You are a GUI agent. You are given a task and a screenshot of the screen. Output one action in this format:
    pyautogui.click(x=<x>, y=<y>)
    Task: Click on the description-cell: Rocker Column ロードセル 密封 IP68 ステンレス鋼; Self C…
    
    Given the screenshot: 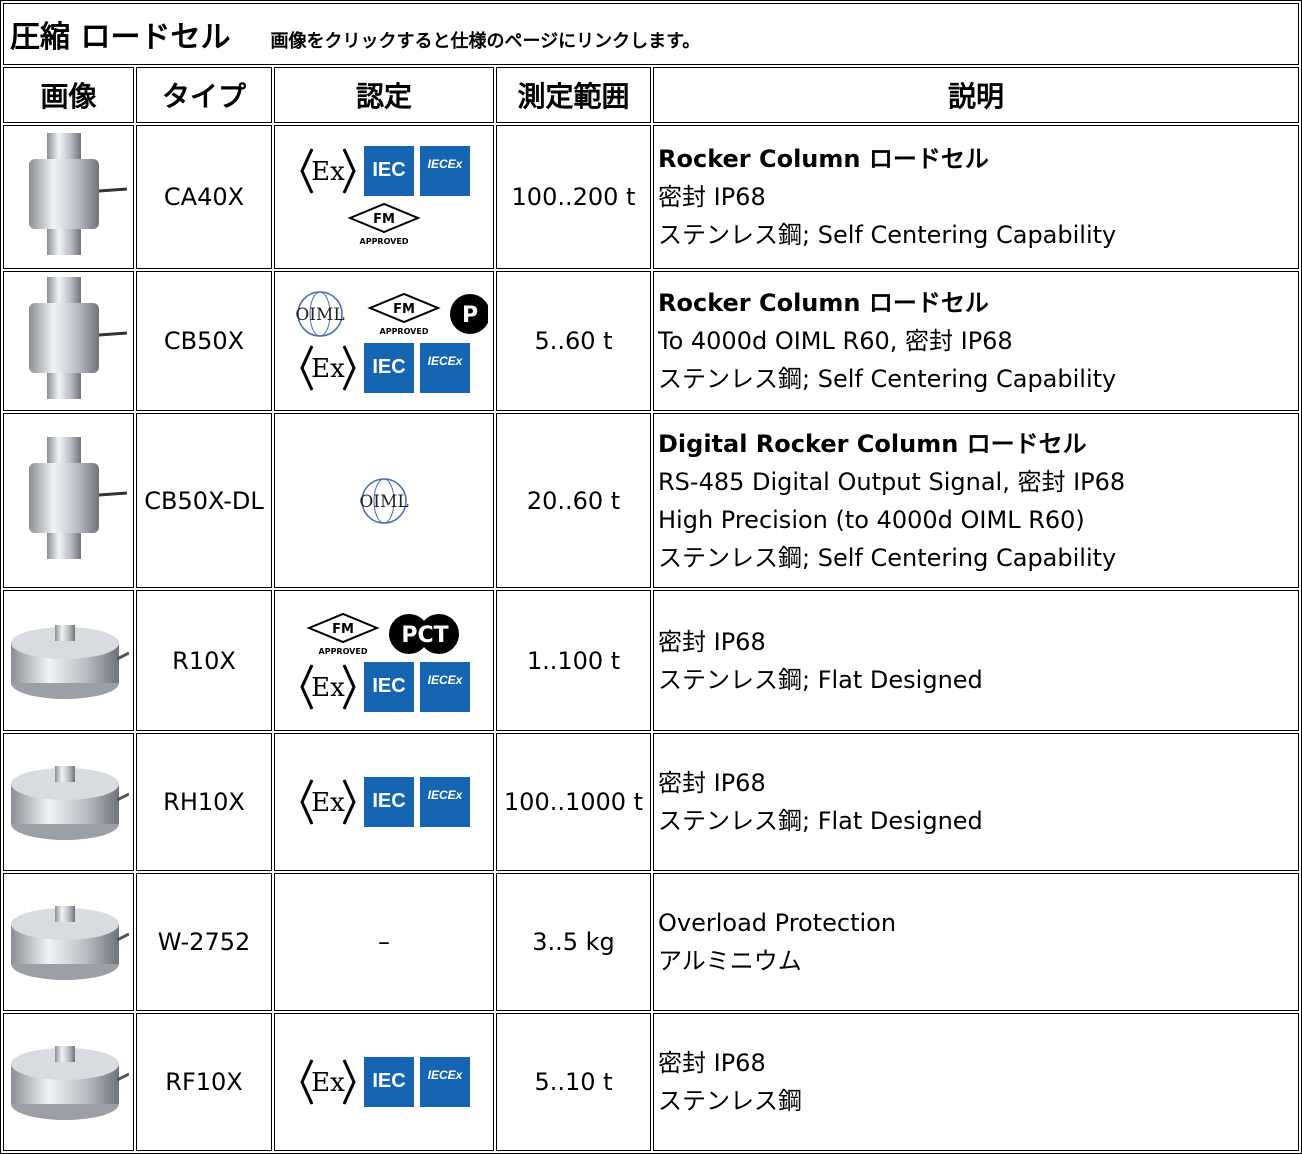 What is the action you would take?
    pyautogui.click(x=976, y=197)
    